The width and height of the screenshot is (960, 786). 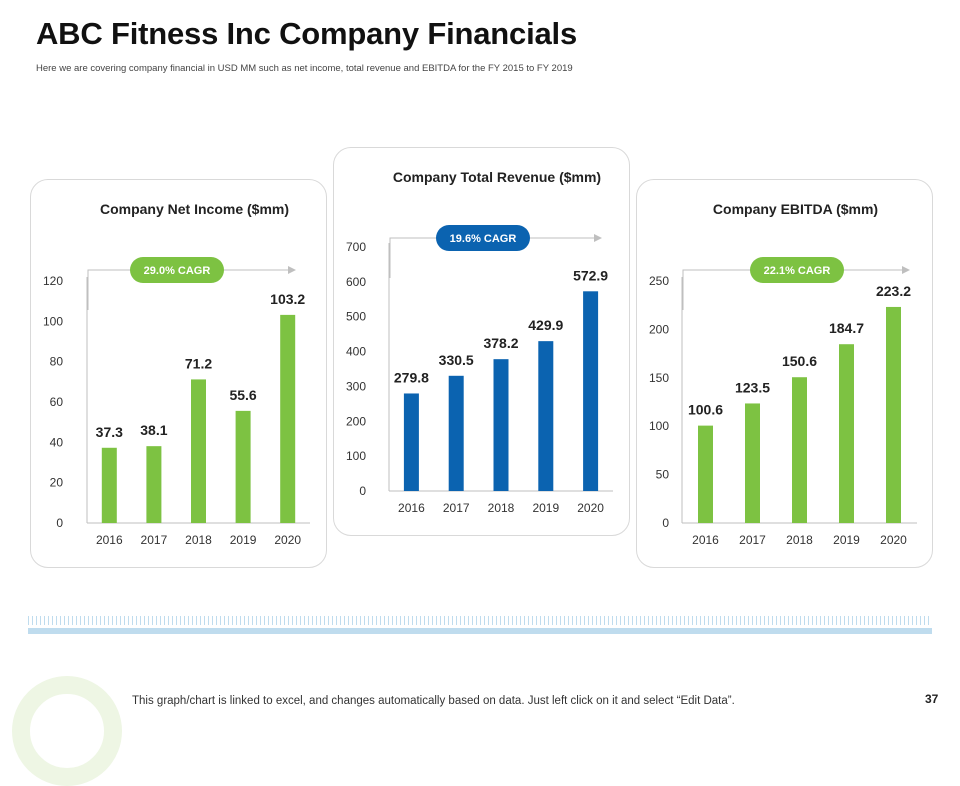 I want to click on total-revenue-chart-title: Company Total Revenue ($mm), so click(x=497, y=177).